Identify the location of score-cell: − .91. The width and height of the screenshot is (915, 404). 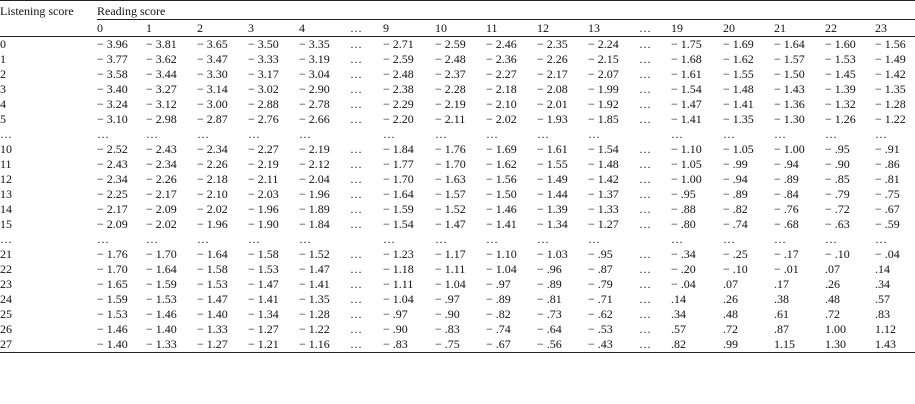
(887, 149).